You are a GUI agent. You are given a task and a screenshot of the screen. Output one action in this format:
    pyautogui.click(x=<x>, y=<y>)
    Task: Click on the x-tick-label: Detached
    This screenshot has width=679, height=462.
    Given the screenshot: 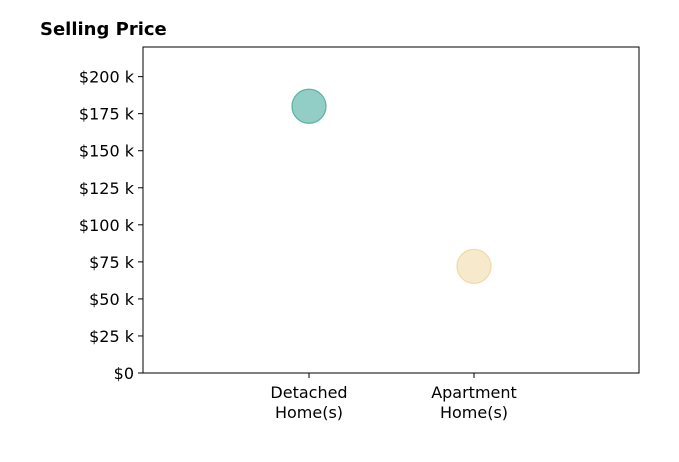 What is the action you would take?
    pyautogui.click(x=308, y=392)
    